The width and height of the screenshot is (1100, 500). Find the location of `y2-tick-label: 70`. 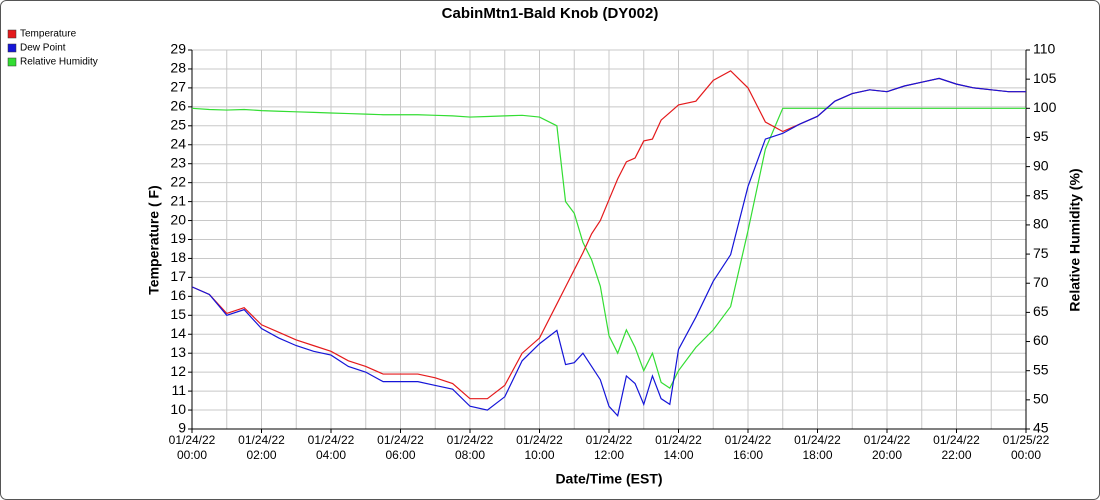

y2-tick-label: 70 is located at coordinates (1041, 282).